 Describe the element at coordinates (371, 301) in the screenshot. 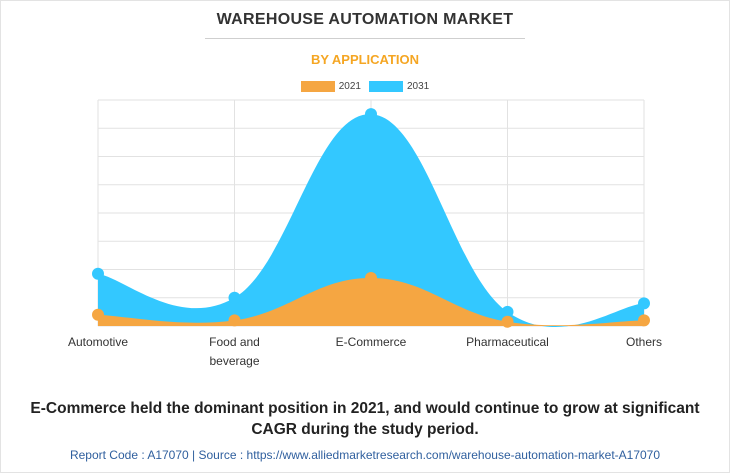

I see `area-series-2021` at that location.